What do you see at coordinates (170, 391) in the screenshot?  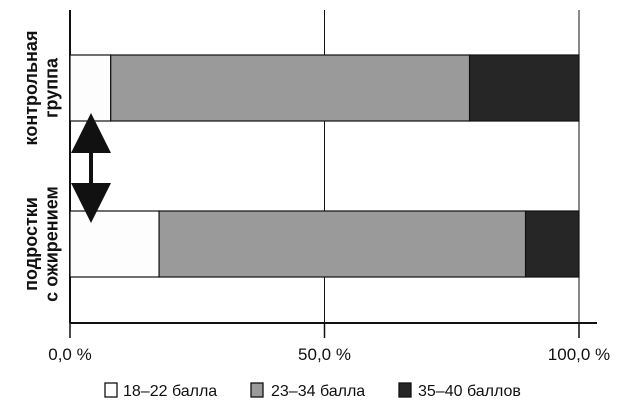 I see `legend-label-0: 18–22 балла` at bounding box center [170, 391].